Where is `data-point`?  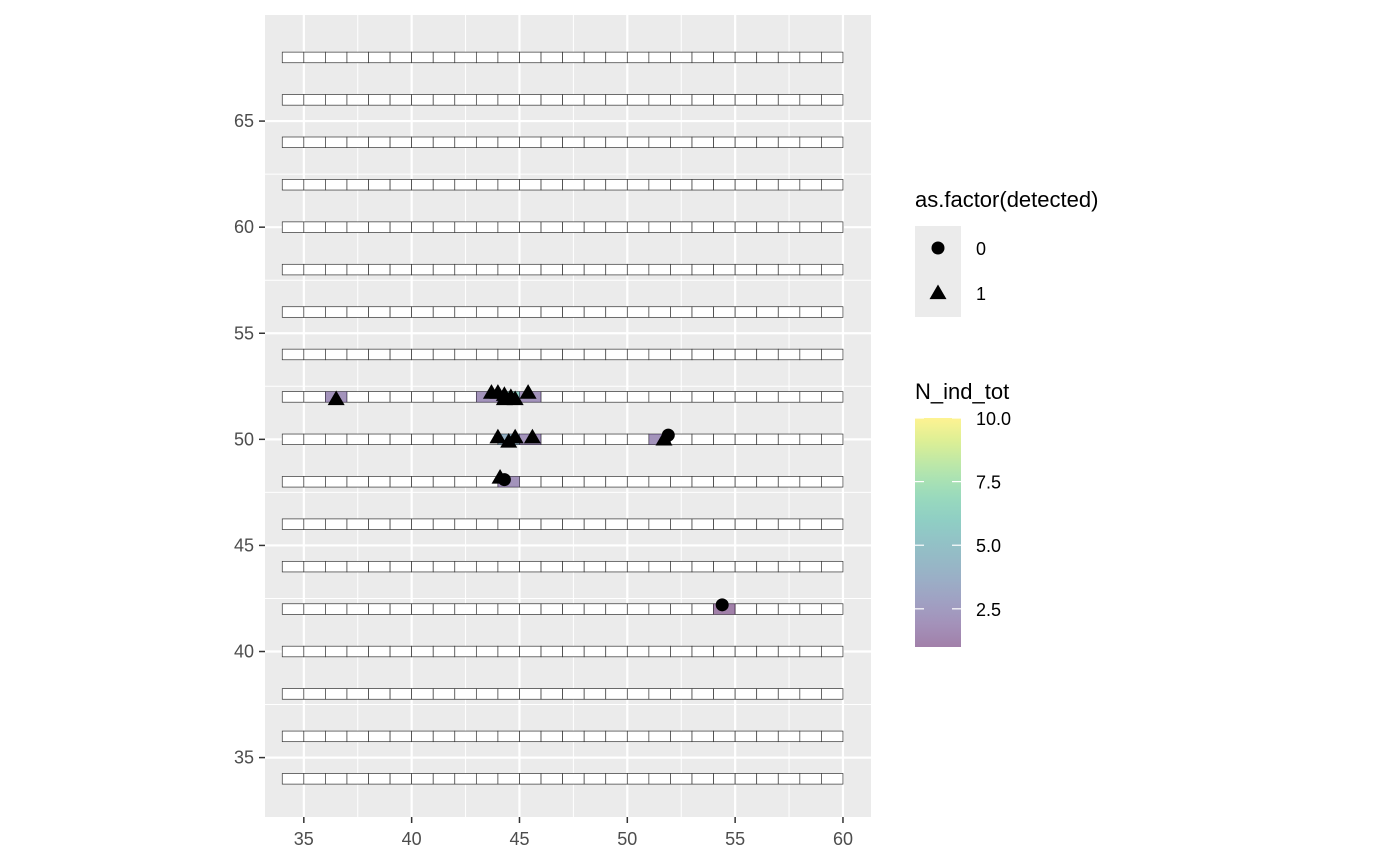
data-point is located at coordinates (504, 398).